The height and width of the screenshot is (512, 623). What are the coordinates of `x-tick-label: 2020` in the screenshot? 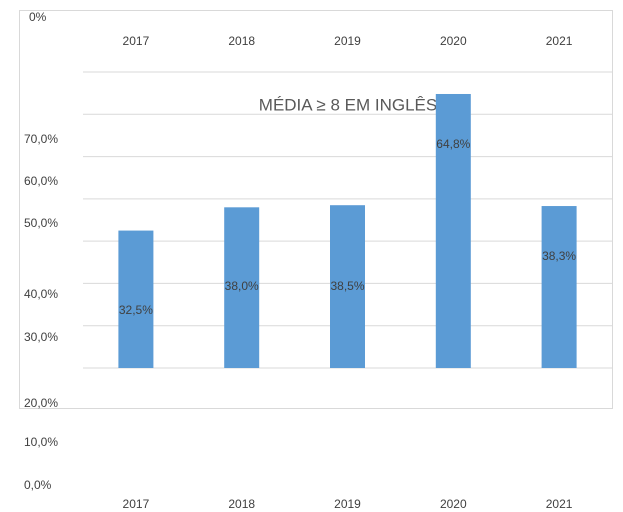 It's located at (453, 504).